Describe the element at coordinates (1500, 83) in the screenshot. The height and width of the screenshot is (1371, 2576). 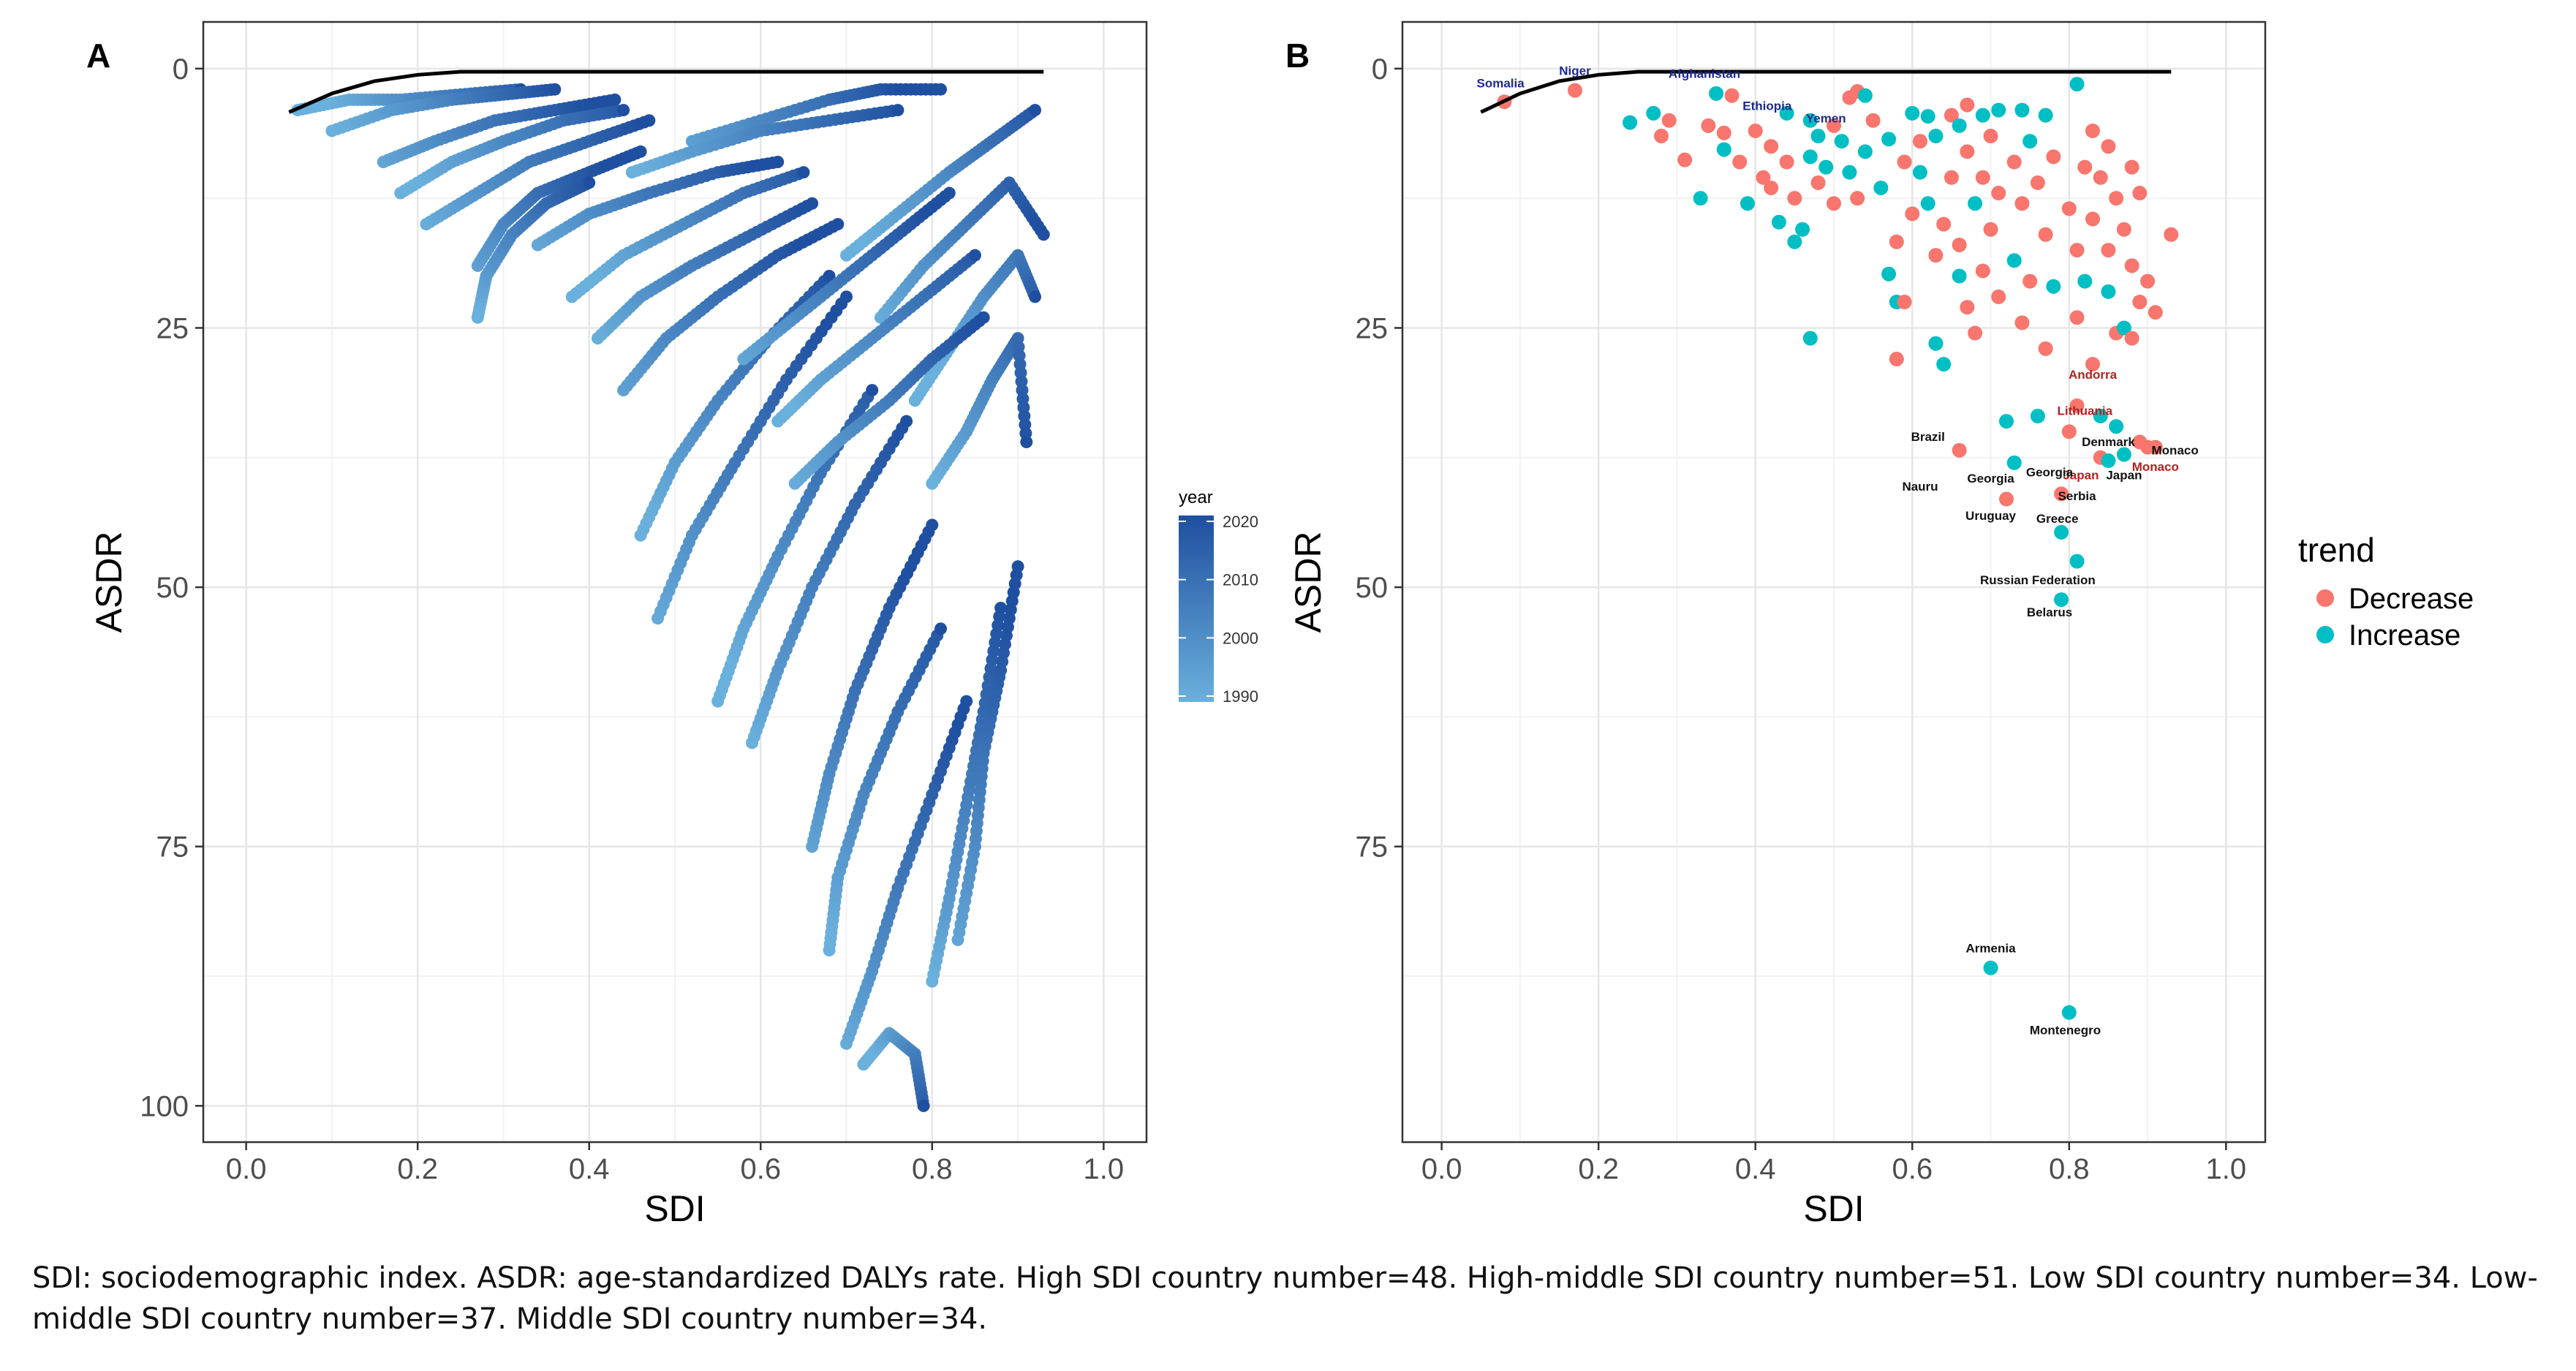
I see `country-label: Somalia` at that location.